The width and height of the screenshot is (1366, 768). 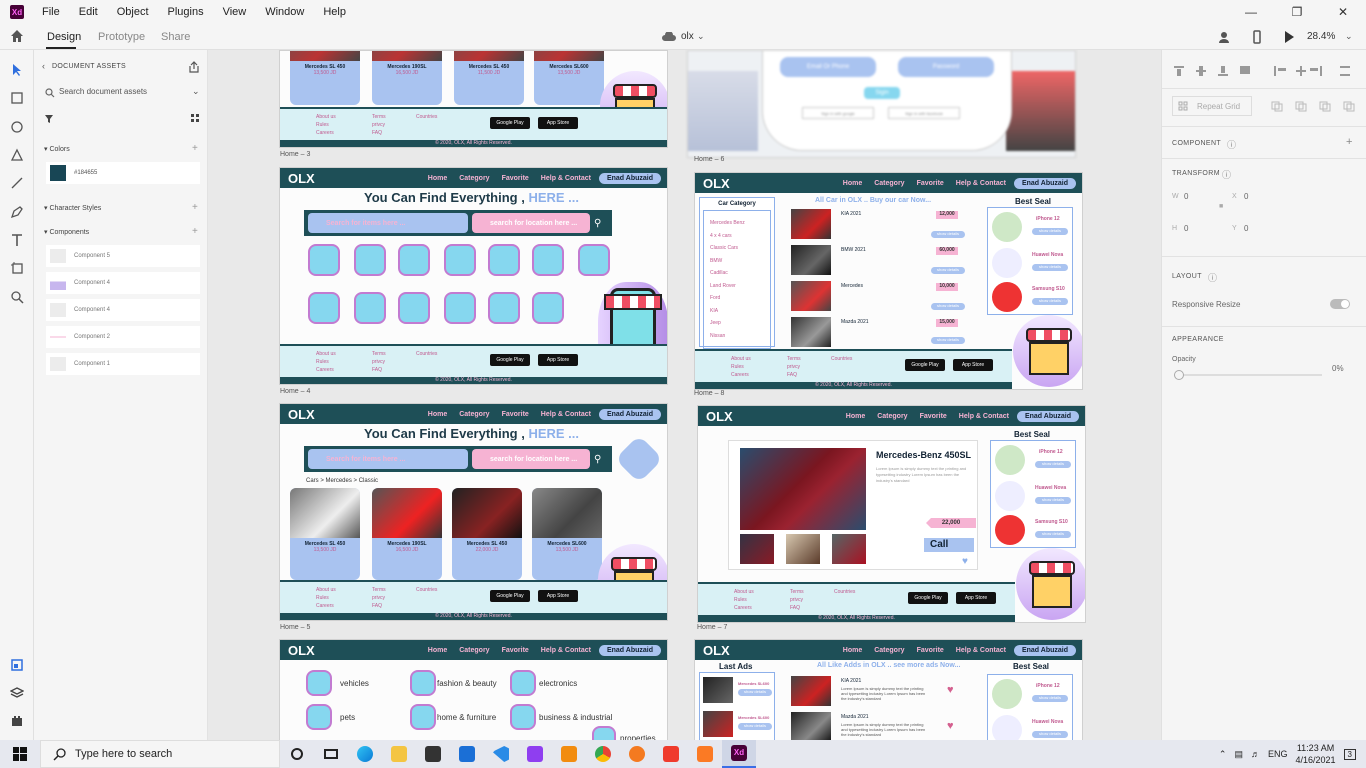 What do you see at coordinates (365, 754) in the screenshot?
I see `edge-icon` at bounding box center [365, 754].